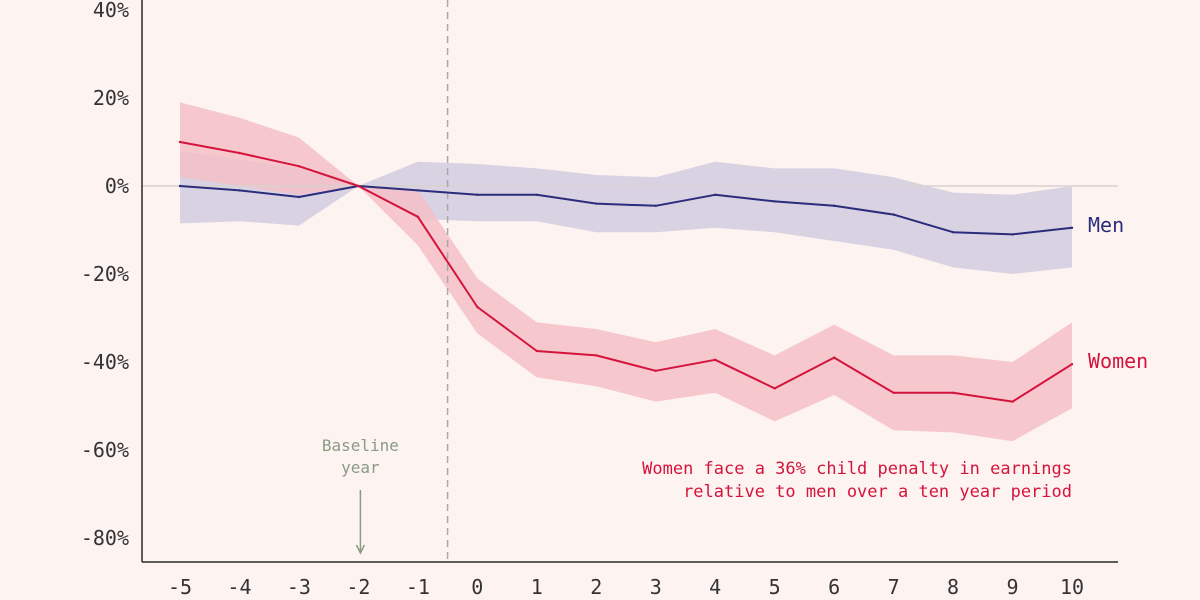  Describe the element at coordinates (775, 587) in the screenshot. I see `x-tick-label: 5` at that location.